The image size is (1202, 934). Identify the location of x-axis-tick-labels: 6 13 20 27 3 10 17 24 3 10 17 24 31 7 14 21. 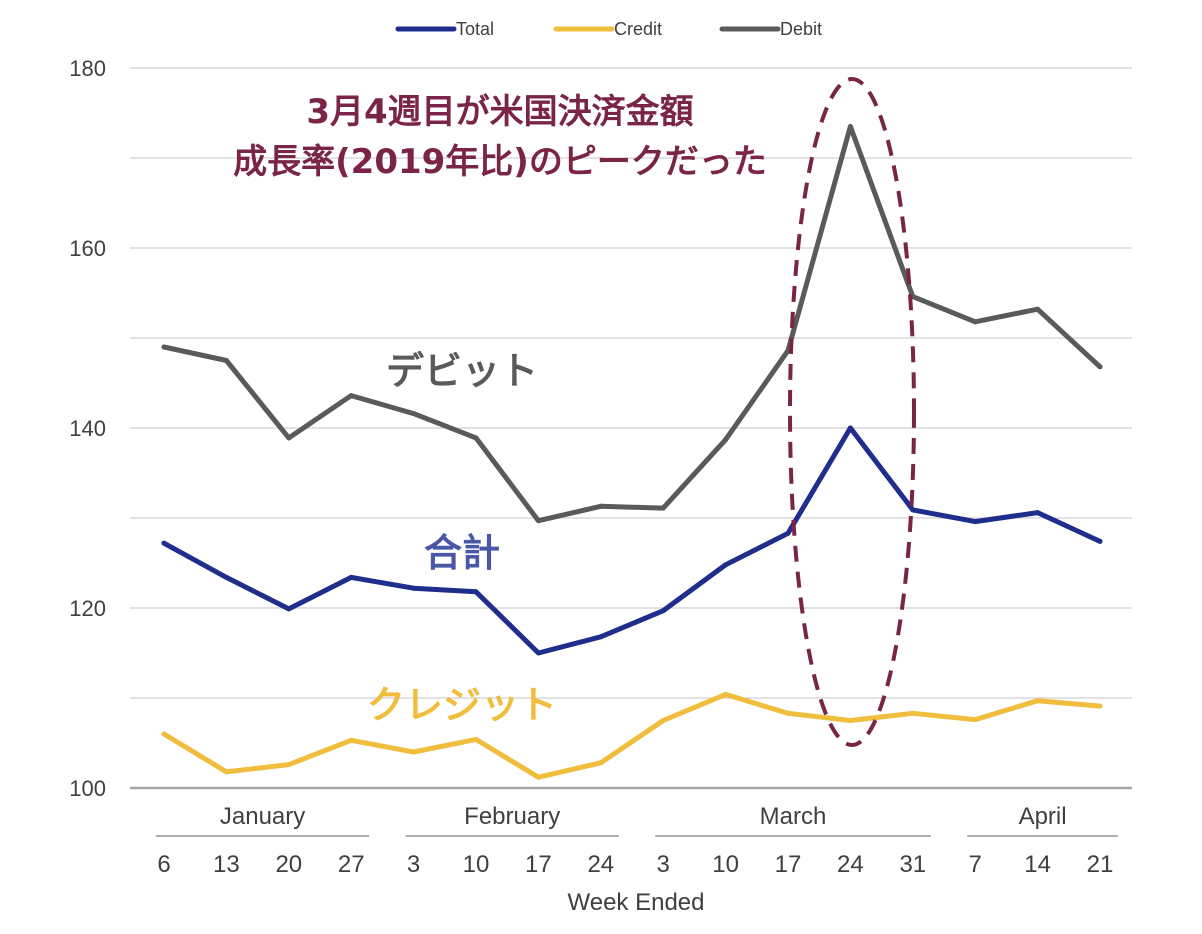
(635, 864).